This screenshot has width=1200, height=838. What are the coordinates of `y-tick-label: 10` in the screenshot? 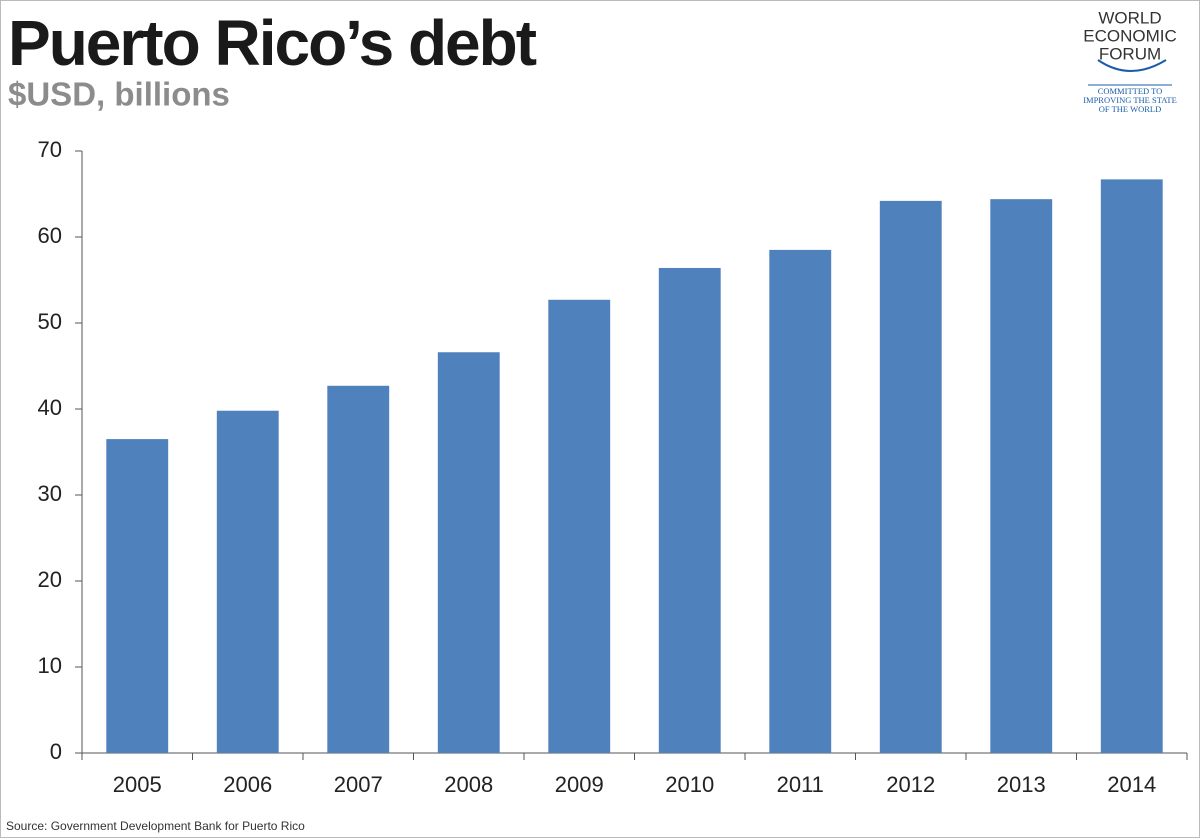 It's located at (50, 665).